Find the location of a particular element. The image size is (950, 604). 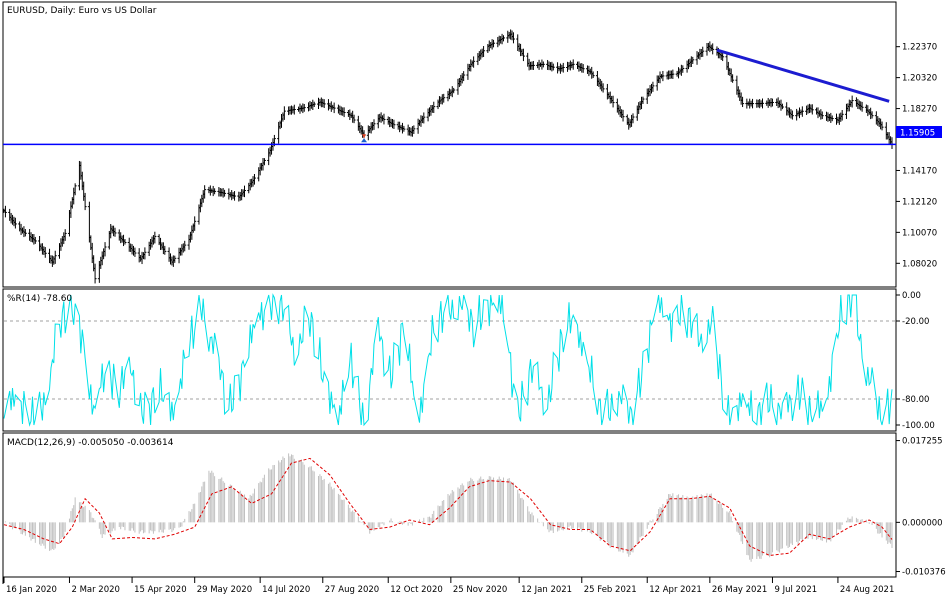

price-tick: 1.14170 is located at coordinates (916, 171).